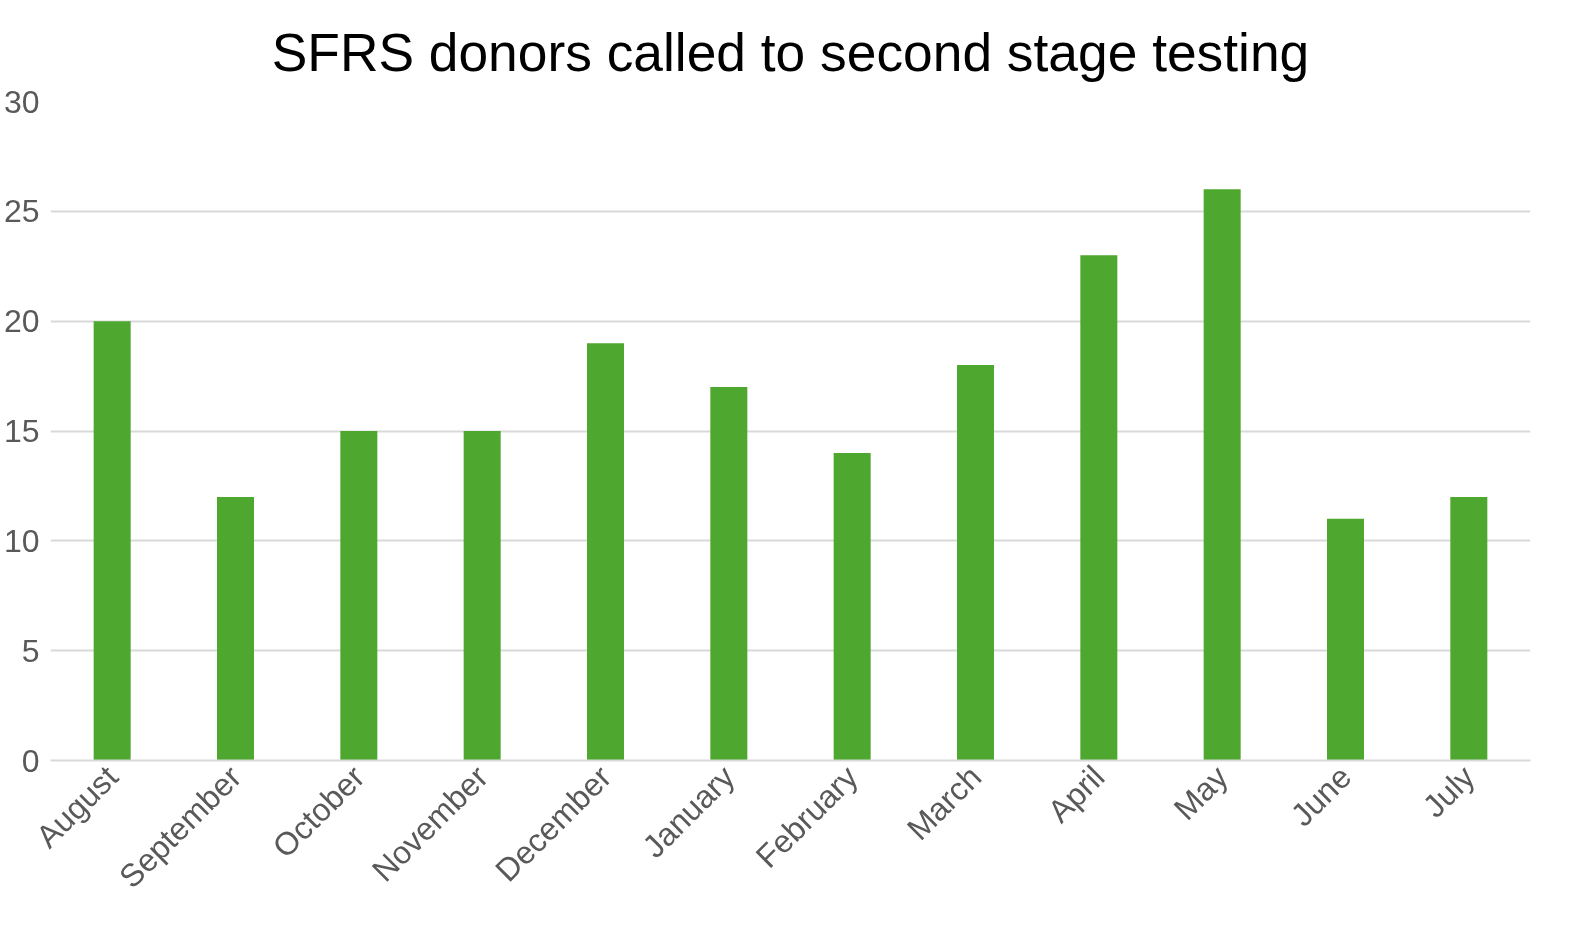  Describe the element at coordinates (21, 211) in the screenshot. I see `y-tick-label: 25` at that location.